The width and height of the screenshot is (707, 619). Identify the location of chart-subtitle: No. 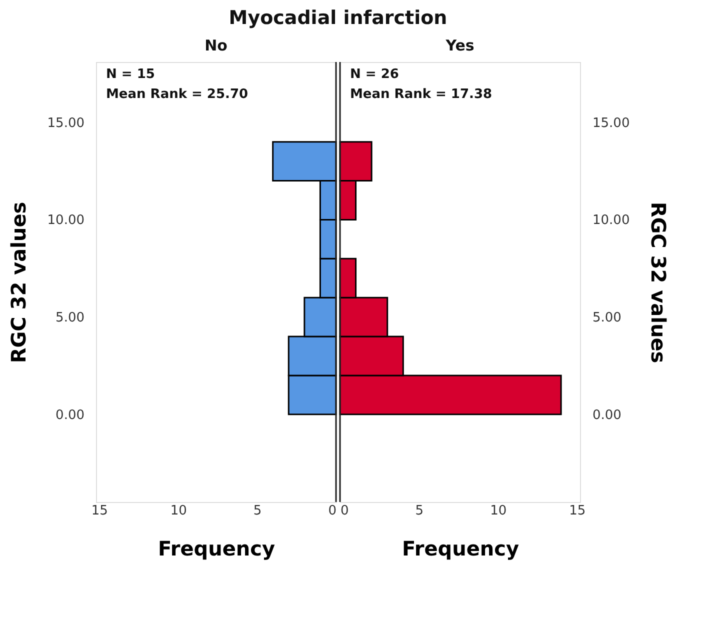
(216, 45).